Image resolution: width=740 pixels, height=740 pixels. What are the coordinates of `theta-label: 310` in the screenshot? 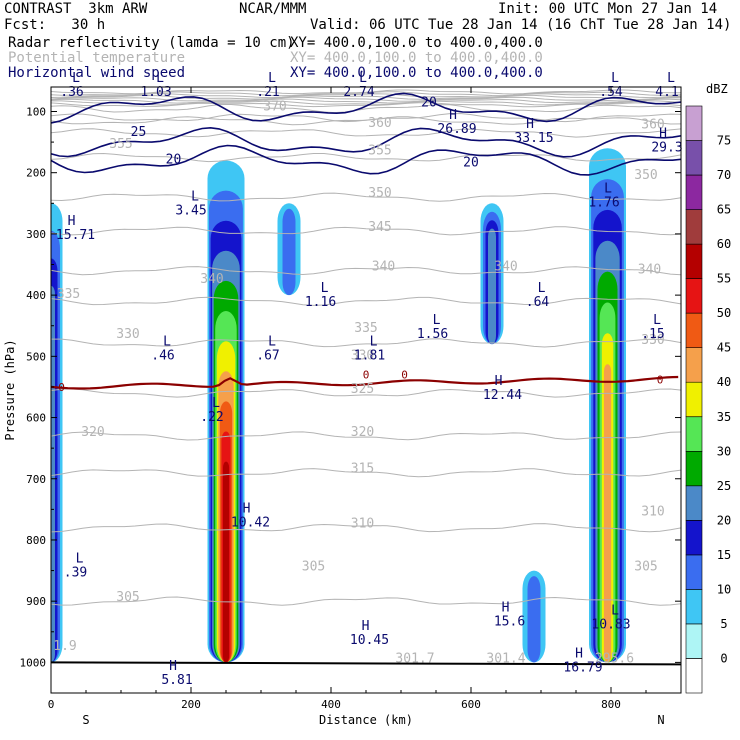 It's located at (362, 524).